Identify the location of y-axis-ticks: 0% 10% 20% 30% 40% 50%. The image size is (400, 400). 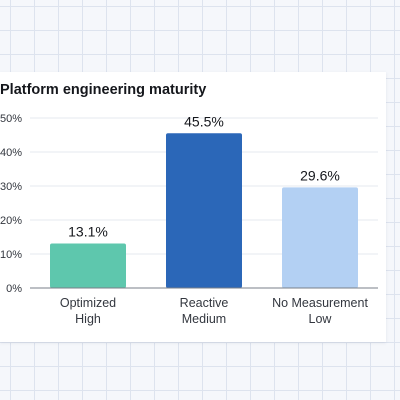
(11, 204).